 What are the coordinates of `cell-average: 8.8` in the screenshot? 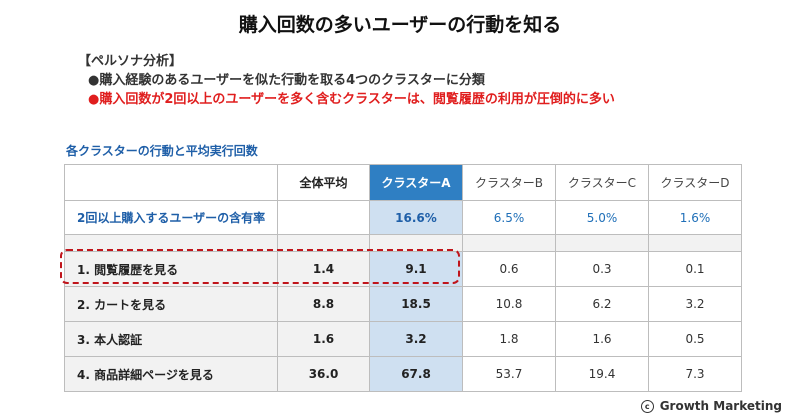 It's located at (323, 304).